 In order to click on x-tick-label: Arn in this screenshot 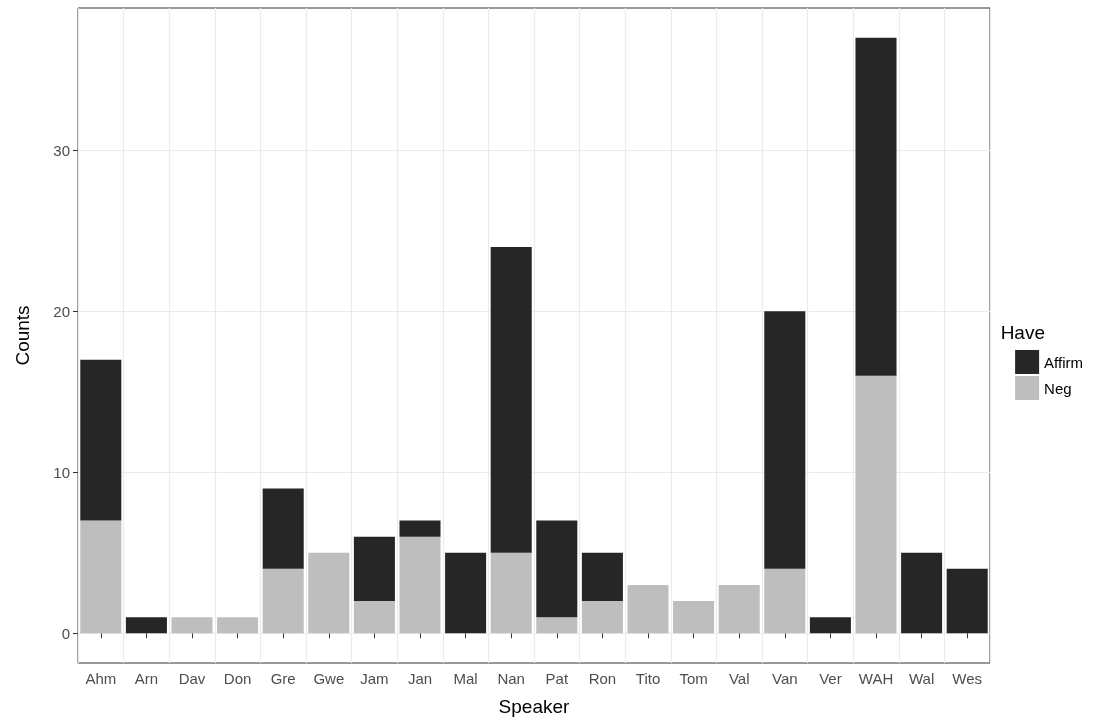, I will do `click(146, 678)`.